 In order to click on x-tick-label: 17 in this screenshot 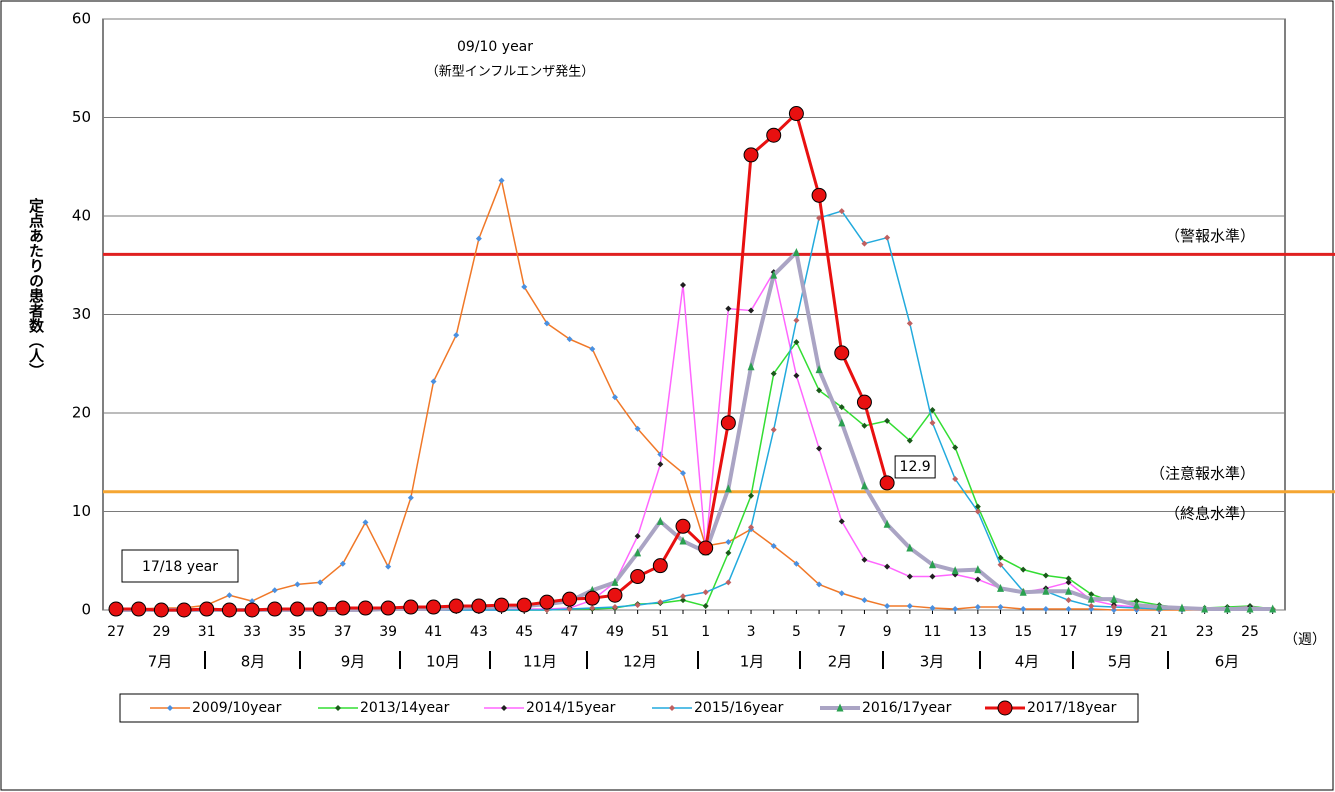, I will do `click(1069, 632)`.